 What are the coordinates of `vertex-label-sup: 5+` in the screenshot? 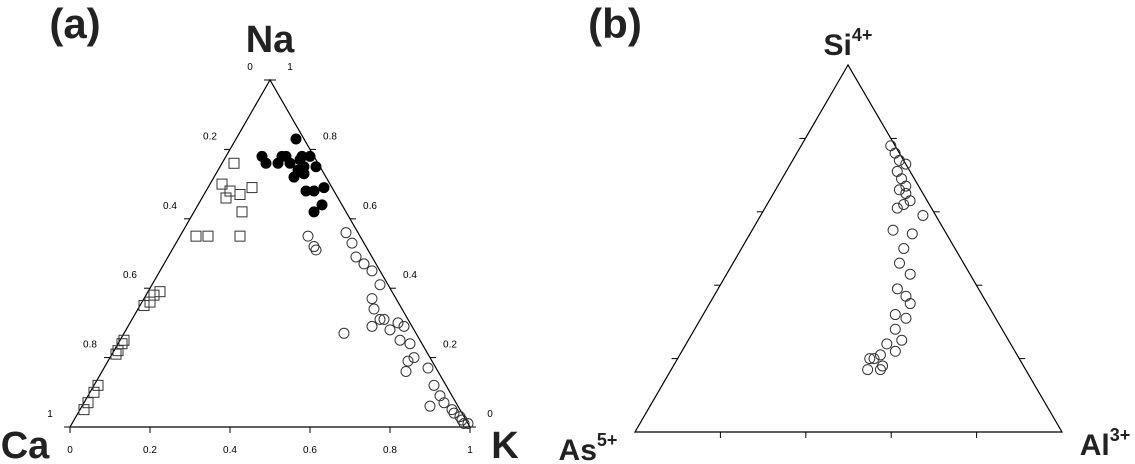 It's located at (607, 440).